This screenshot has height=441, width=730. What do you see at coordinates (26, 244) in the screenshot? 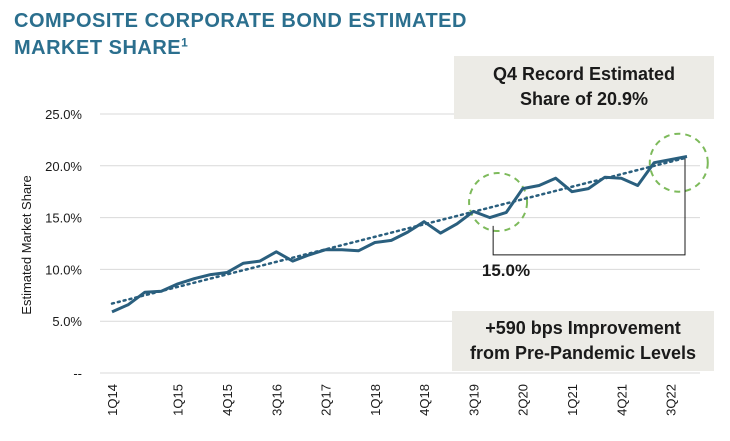
I see `y-axis-title: Estimated Market Share` at bounding box center [26, 244].